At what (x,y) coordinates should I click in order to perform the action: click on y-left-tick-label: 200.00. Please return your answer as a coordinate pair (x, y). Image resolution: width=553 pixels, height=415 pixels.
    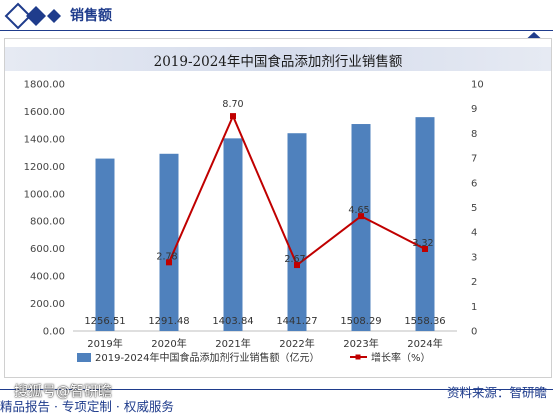
    Looking at the image, I should click on (47, 304).